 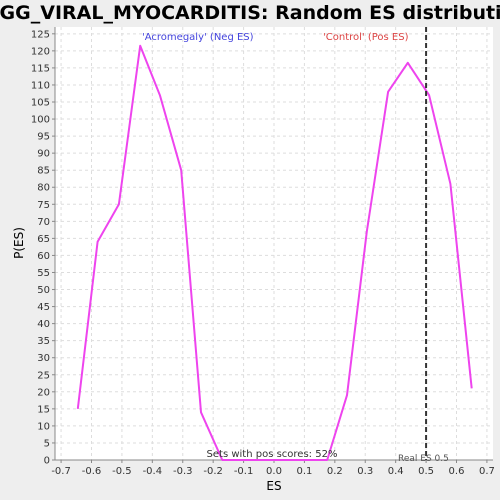 I want to click on y-tick-label: 105, so click(x=40, y=103).